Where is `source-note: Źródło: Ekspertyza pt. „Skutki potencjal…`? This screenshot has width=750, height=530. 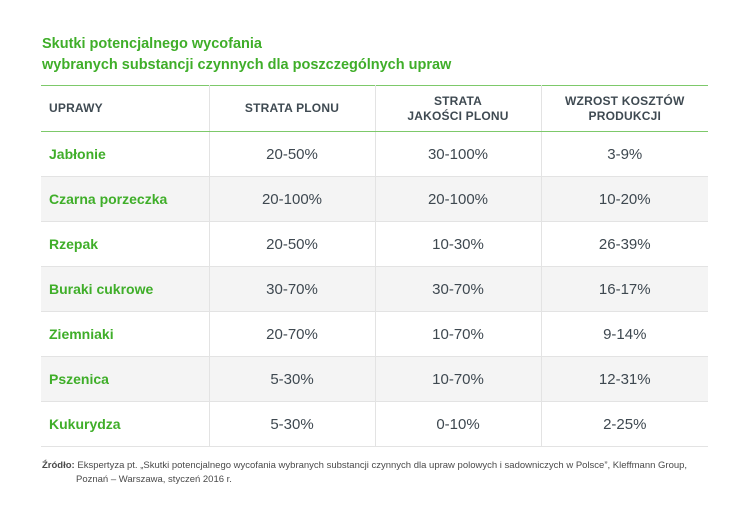 source-note: Źródło: Ekspertyza pt. „Skutki potencjal… is located at coordinates (372, 473).